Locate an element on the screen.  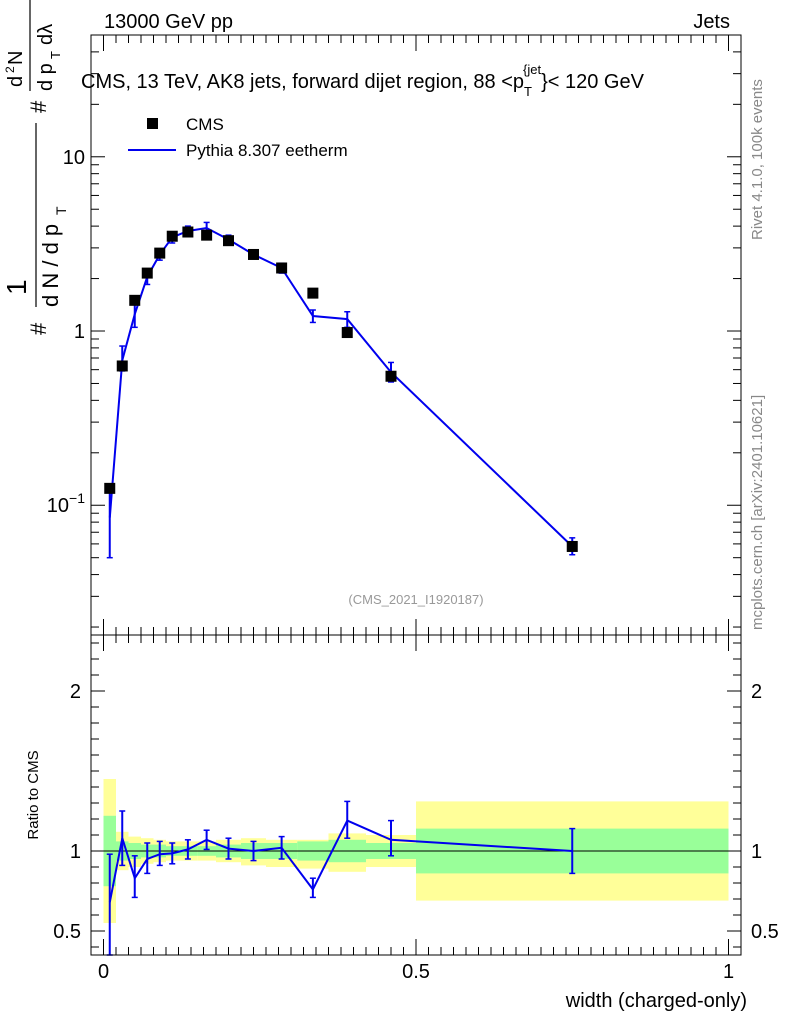
main-plot-watermark: (CMS_2021_I1920187) is located at coordinates (415, 599).